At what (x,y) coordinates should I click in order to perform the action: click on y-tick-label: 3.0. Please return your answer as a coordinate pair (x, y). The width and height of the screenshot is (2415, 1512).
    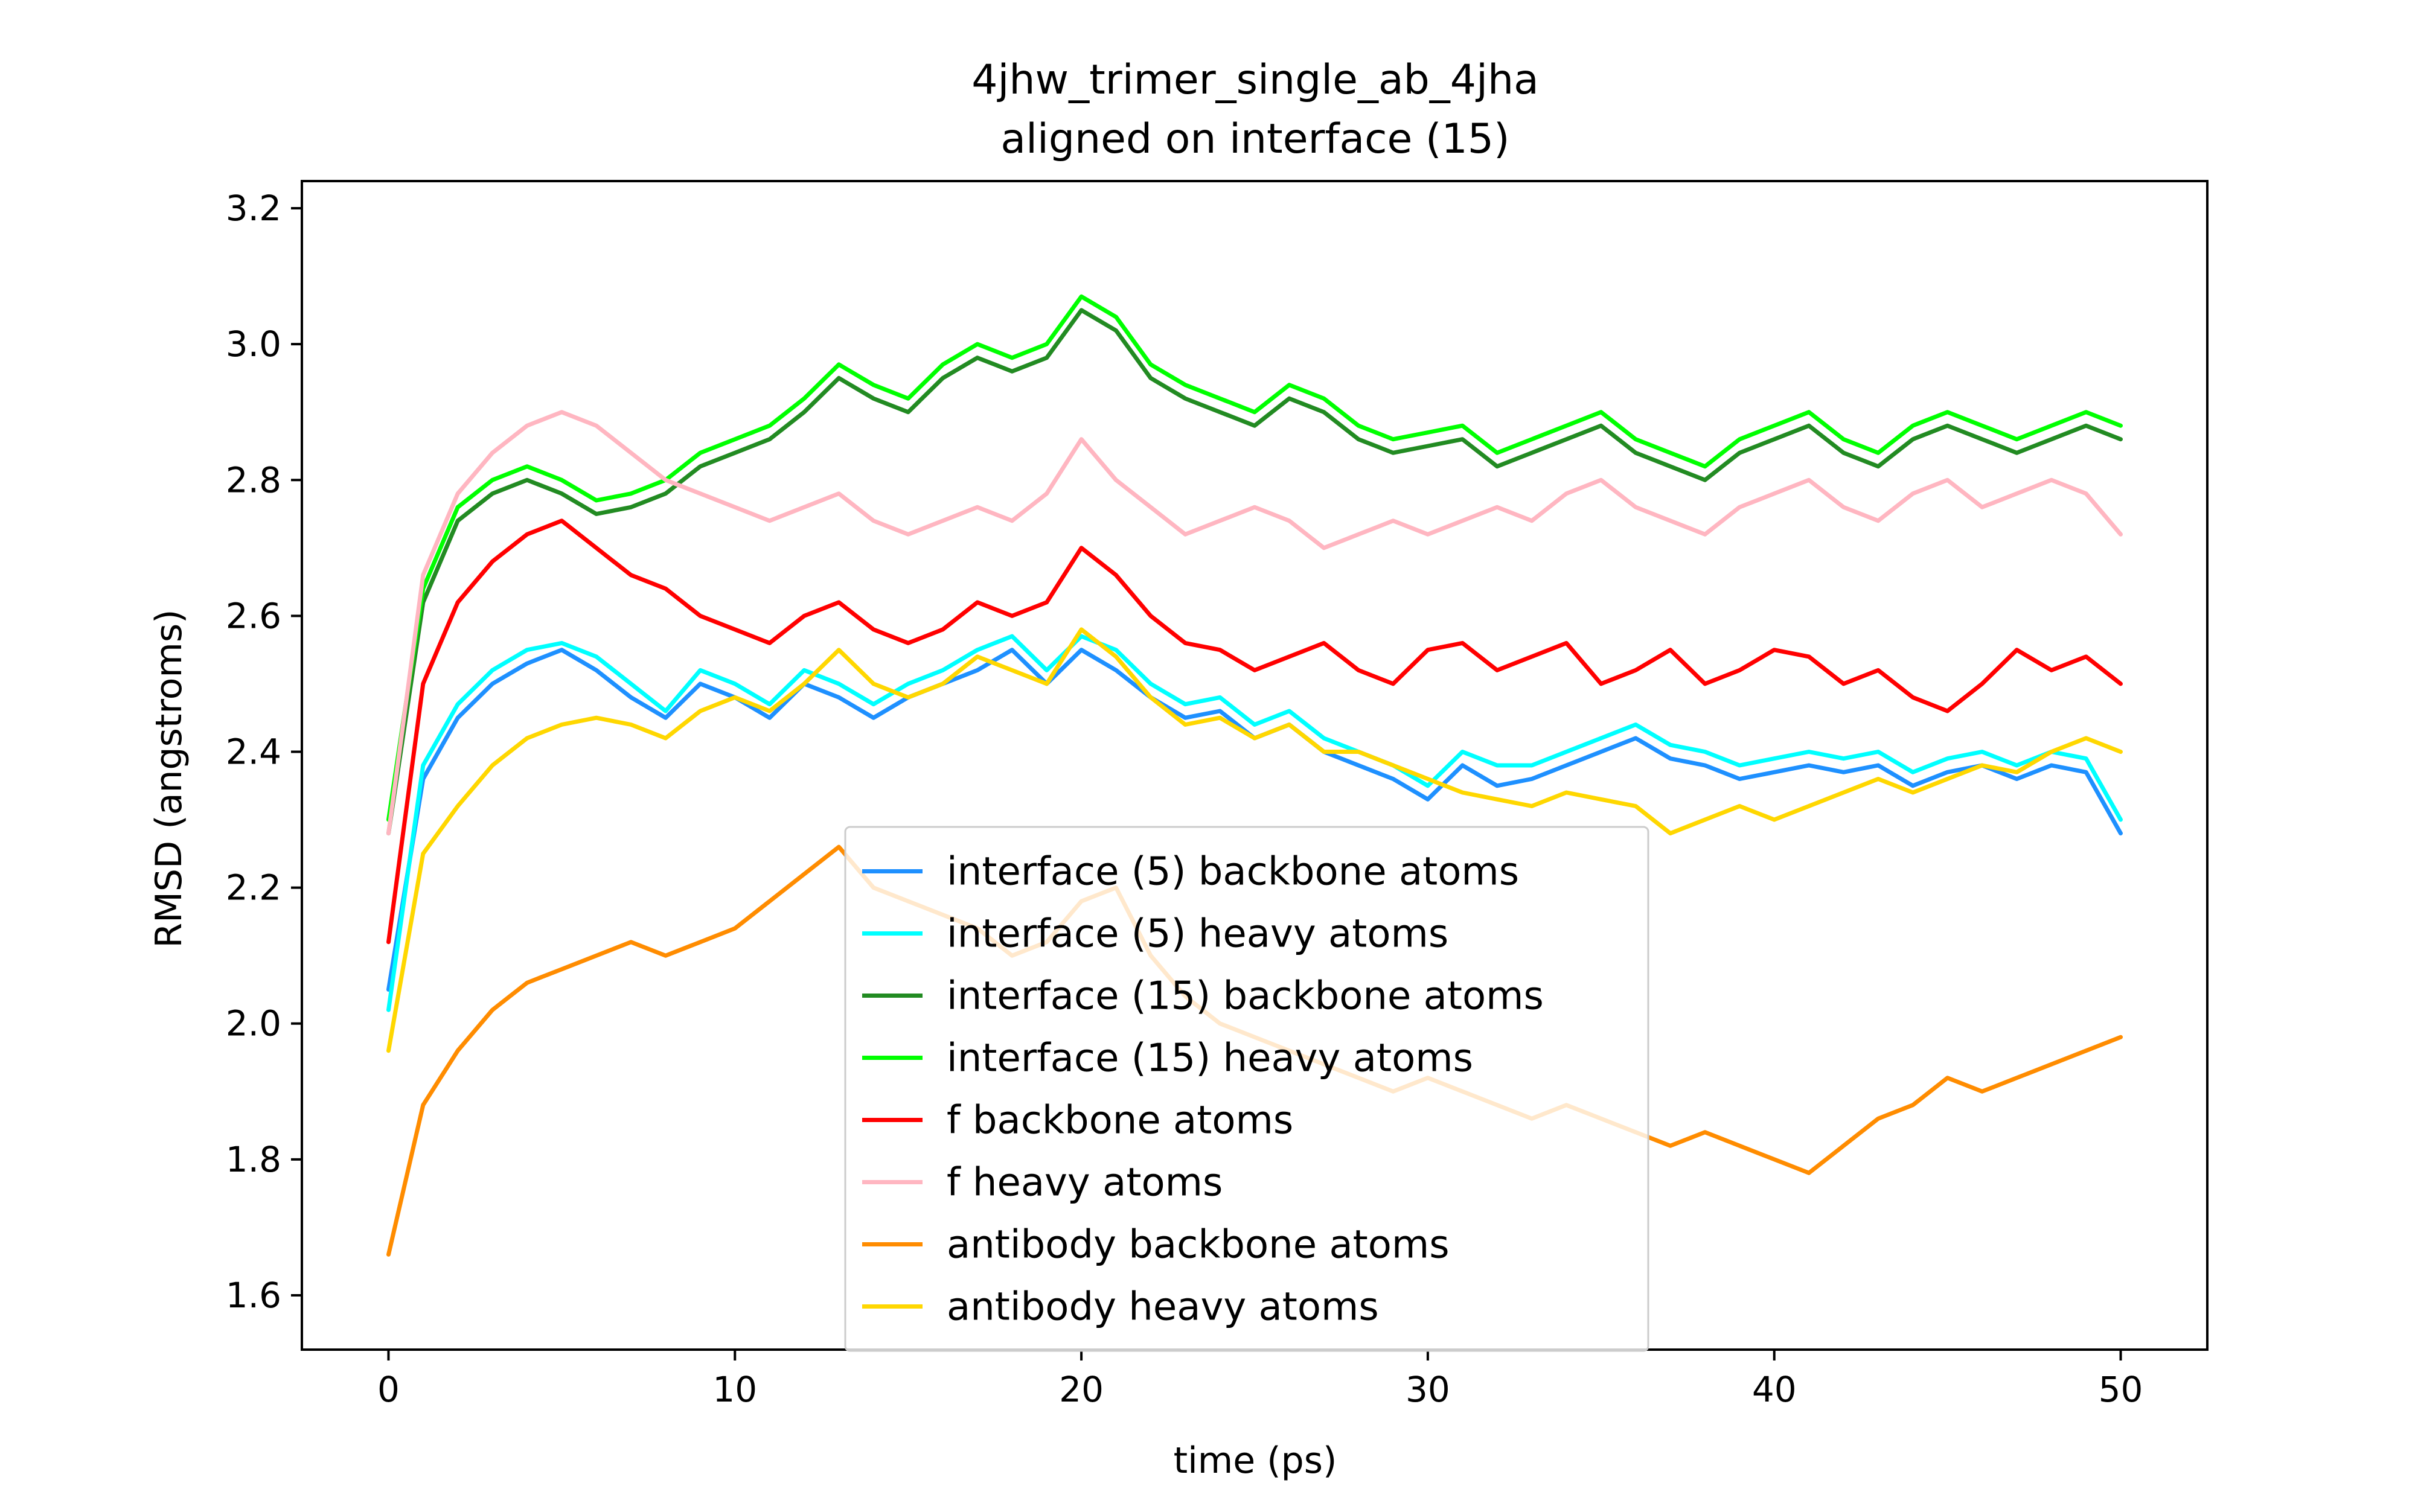
    Looking at the image, I should click on (254, 344).